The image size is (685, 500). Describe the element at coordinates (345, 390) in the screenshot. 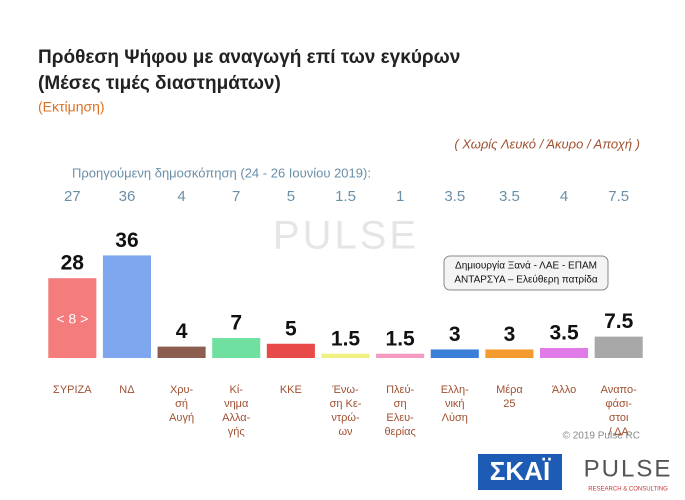

I see `x-tick-label: Ένω-` at that location.